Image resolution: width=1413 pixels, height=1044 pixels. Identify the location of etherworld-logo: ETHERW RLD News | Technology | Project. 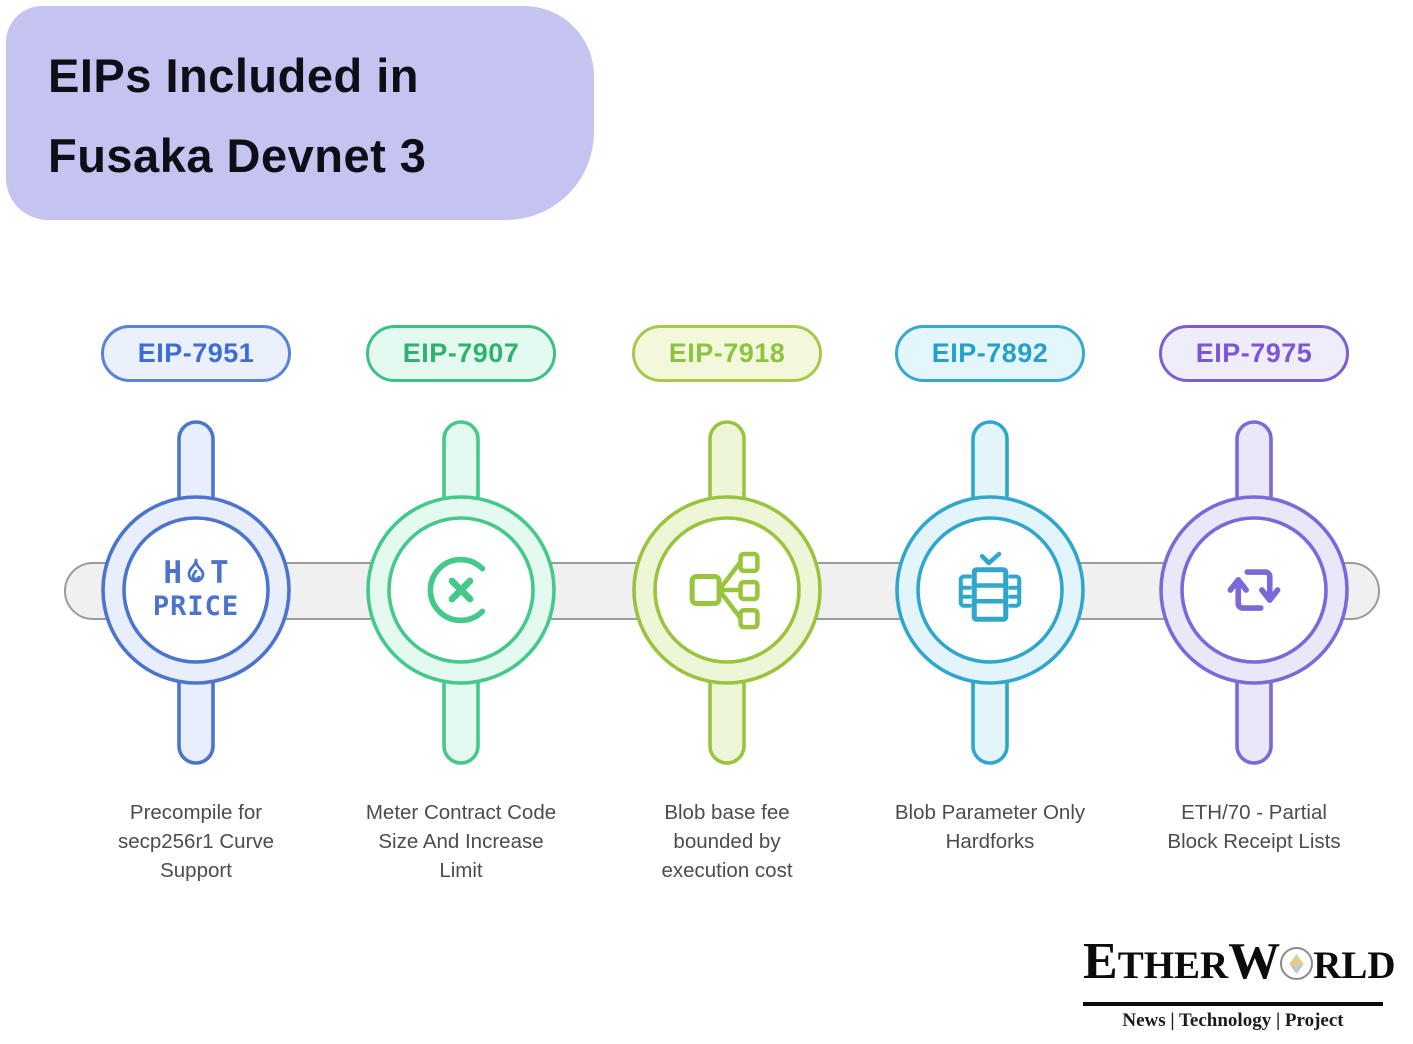
(1239, 982).